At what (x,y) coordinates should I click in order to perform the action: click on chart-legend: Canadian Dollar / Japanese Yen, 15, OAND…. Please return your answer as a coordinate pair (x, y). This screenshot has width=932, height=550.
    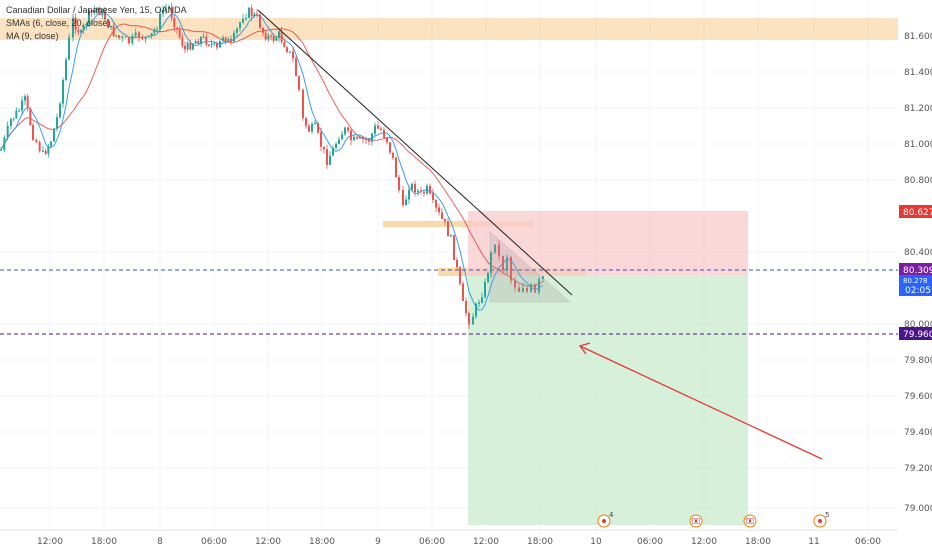
    Looking at the image, I should click on (96, 23).